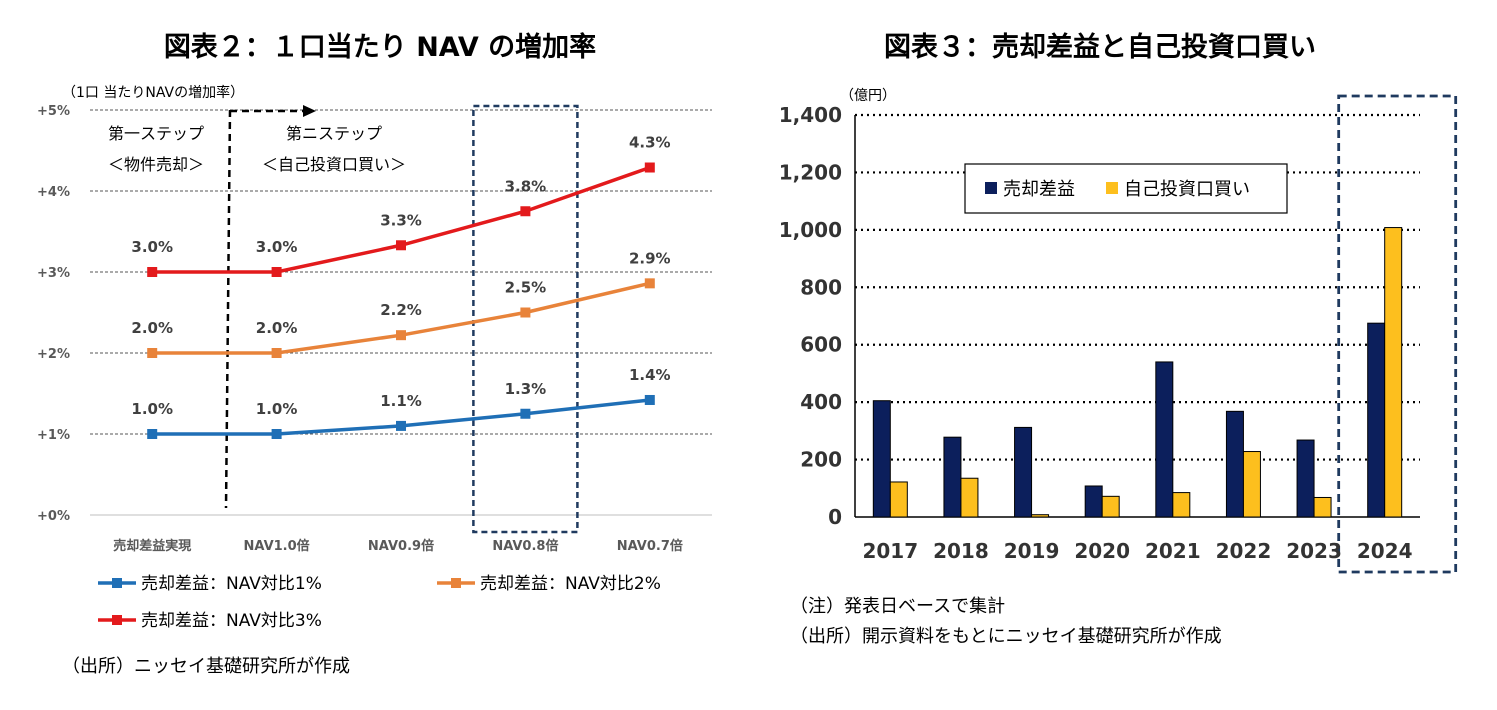 The width and height of the screenshot is (1497, 710). What do you see at coordinates (53, 435) in the screenshot?
I see `chart1-y-tick-label: +1%` at bounding box center [53, 435].